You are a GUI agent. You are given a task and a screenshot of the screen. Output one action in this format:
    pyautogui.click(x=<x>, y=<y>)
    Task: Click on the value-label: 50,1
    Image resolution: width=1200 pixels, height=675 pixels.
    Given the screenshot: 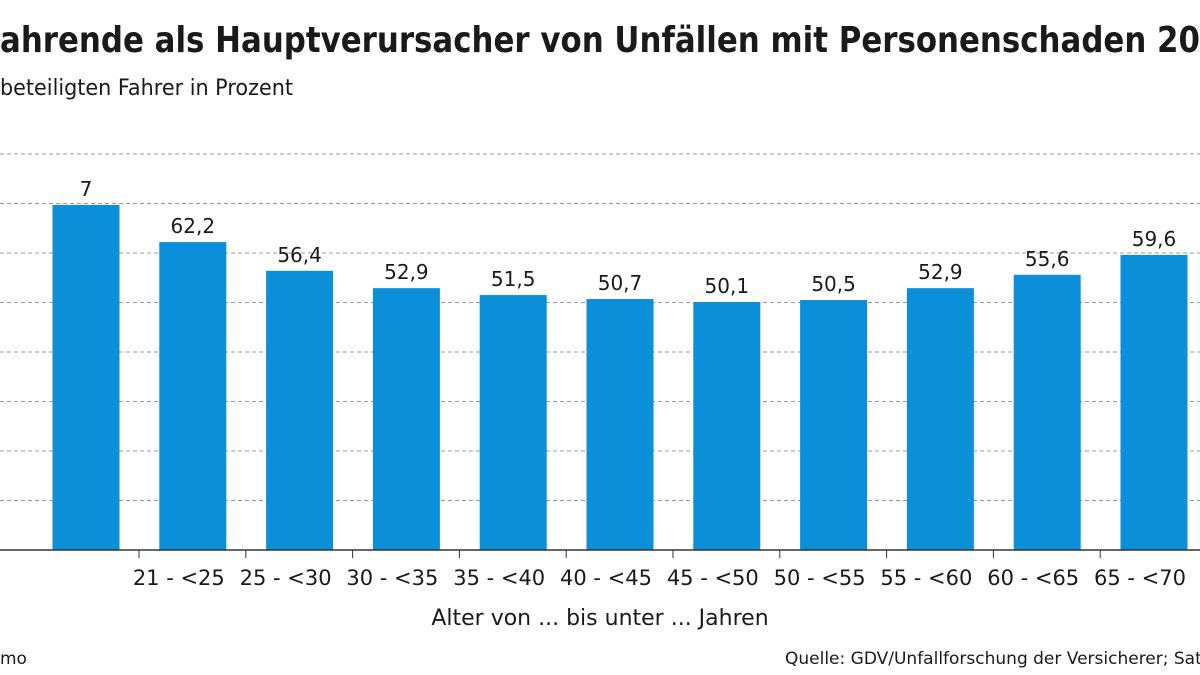 What is the action you would take?
    pyautogui.click(x=727, y=286)
    